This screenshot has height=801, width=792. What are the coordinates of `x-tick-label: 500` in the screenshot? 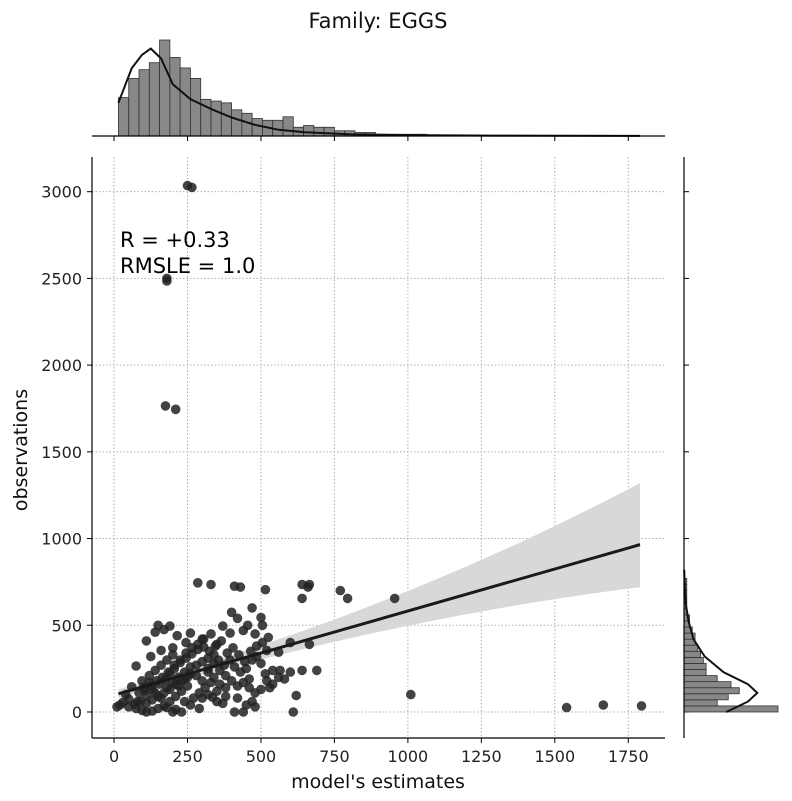 It's located at (261, 756).